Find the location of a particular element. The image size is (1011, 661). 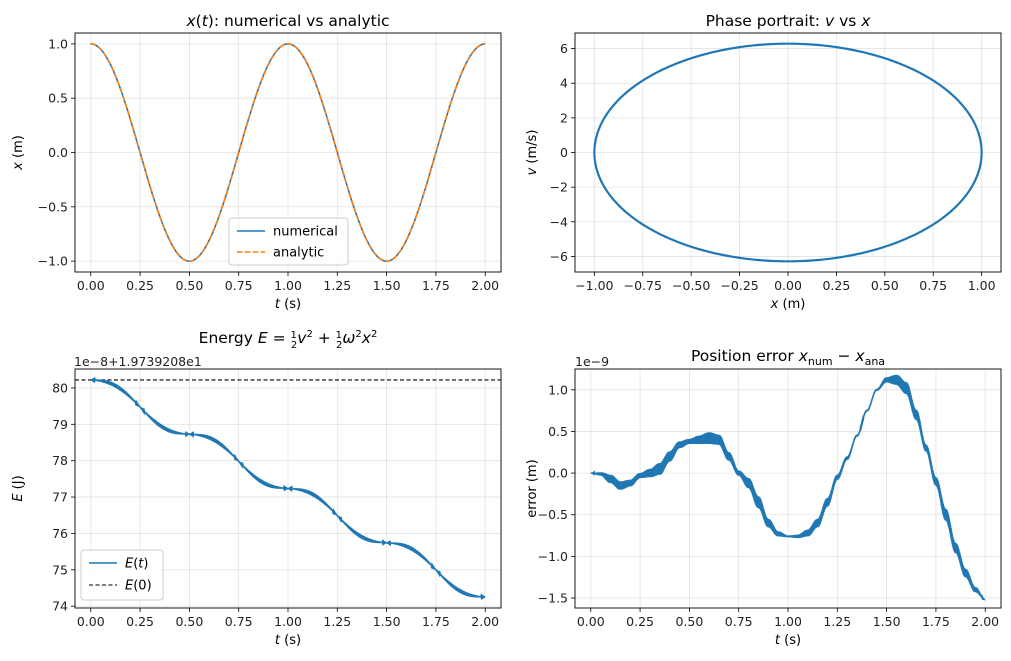

phase-chart-xtick-label: 0.25 is located at coordinates (836, 285).